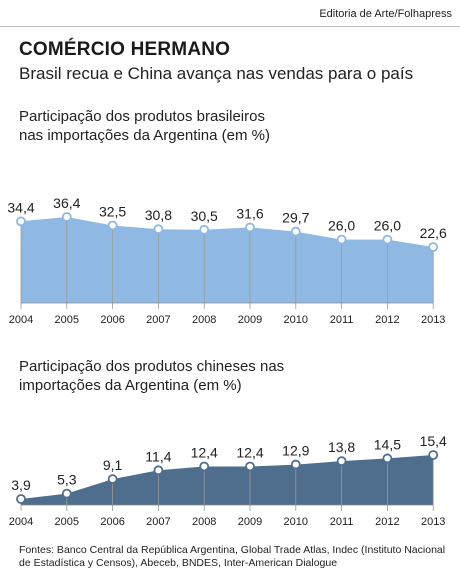  Describe the element at coordinates (125, 49) in the screenshot. I see `page-title: COMÉRCIO HERMANO` at that location.